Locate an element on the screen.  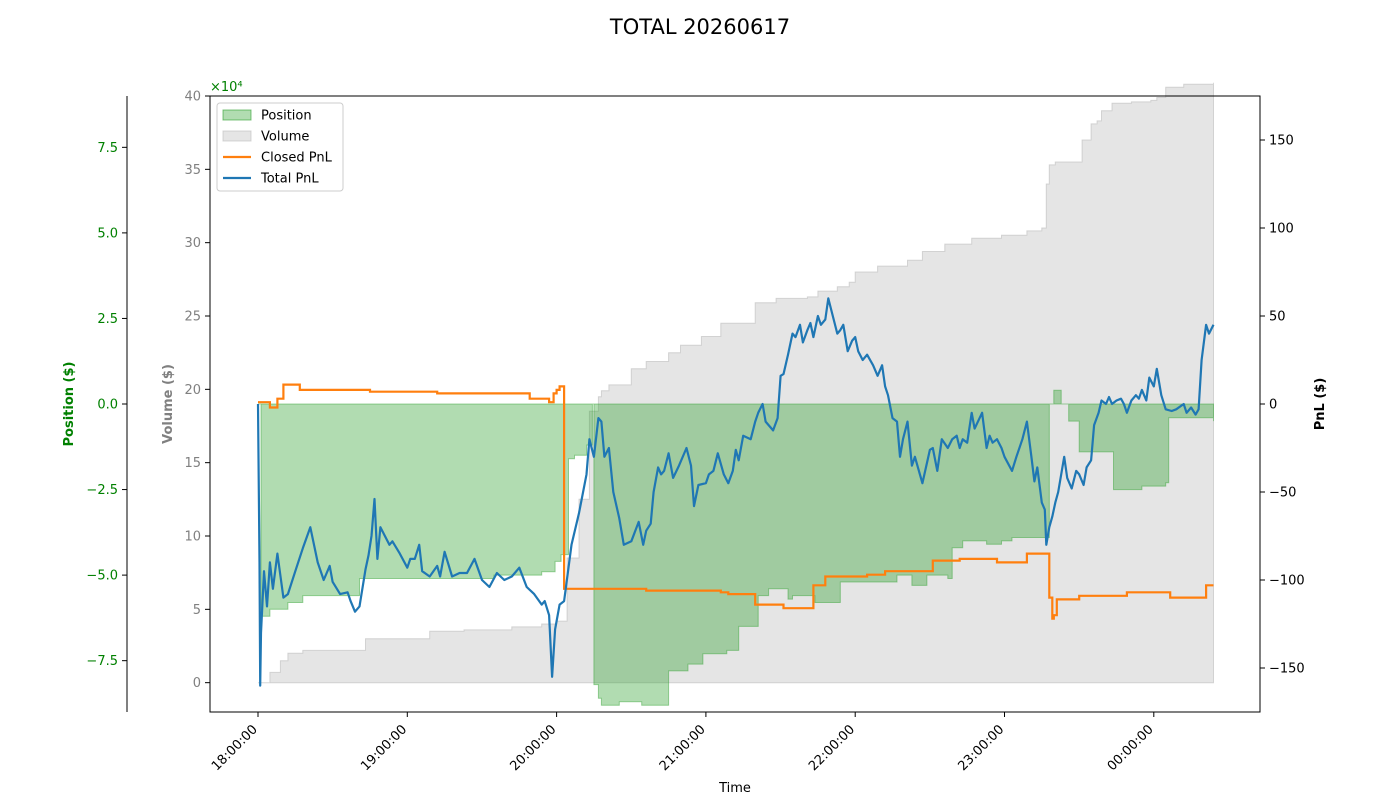
volume-tick-label: 35 is located at coordinates (192, 170).